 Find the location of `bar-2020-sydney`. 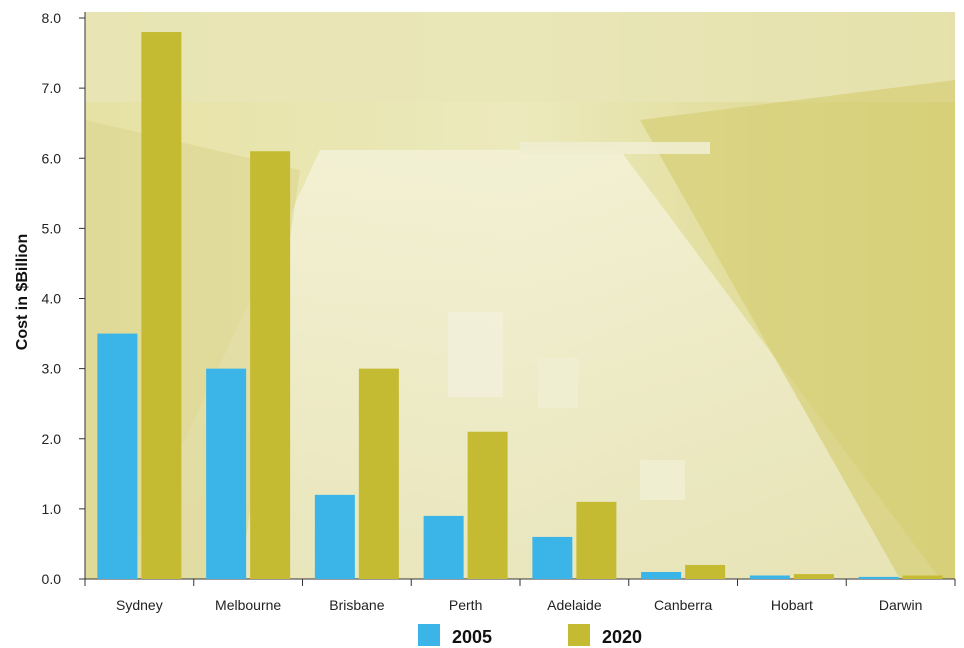

bar-2020-sydney is located at coordinates (161, 305).